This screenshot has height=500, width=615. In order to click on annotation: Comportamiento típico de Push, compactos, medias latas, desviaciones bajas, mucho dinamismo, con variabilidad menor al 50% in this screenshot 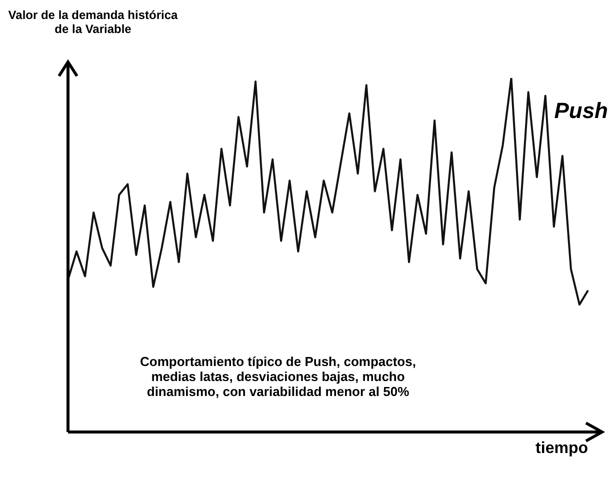, I will do `click(278, 376)`.